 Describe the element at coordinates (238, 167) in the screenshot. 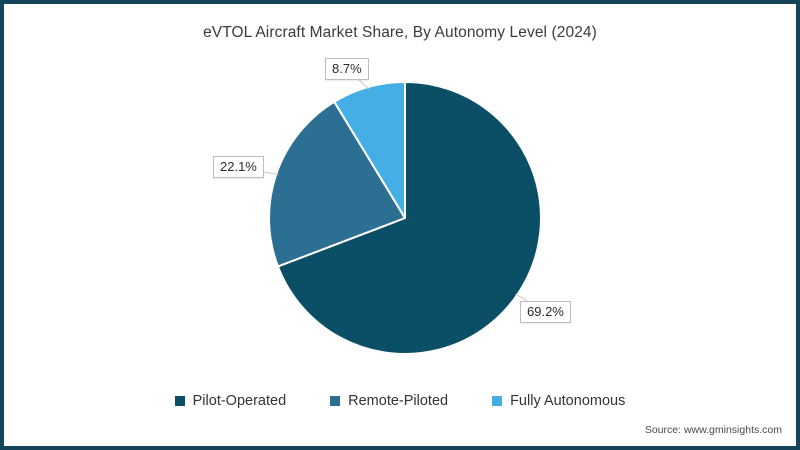

I see `pie-slice-value-label: 22.1%` at that location.